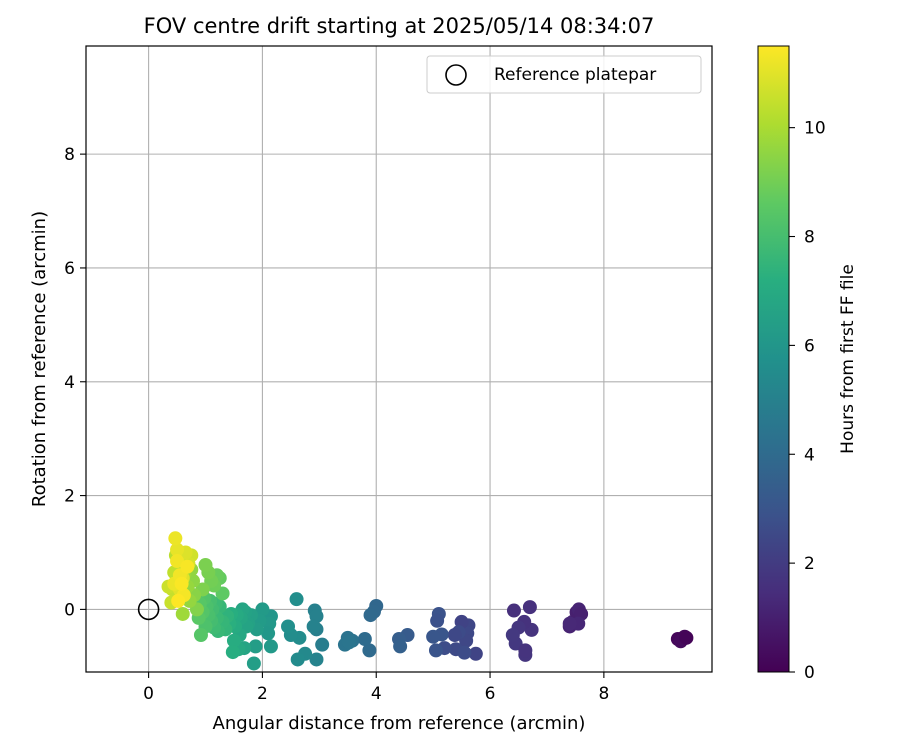  Describe the element at coordinates (807, 401) in the screenshot. I see `colorbar-ticks: 0 2 4 6 8 10` at that location.